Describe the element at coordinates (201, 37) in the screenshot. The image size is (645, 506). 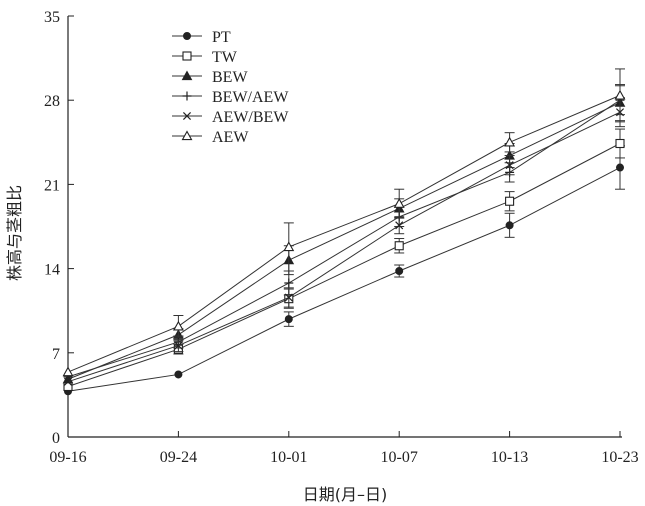
I see `legend-item: PT` at that location.